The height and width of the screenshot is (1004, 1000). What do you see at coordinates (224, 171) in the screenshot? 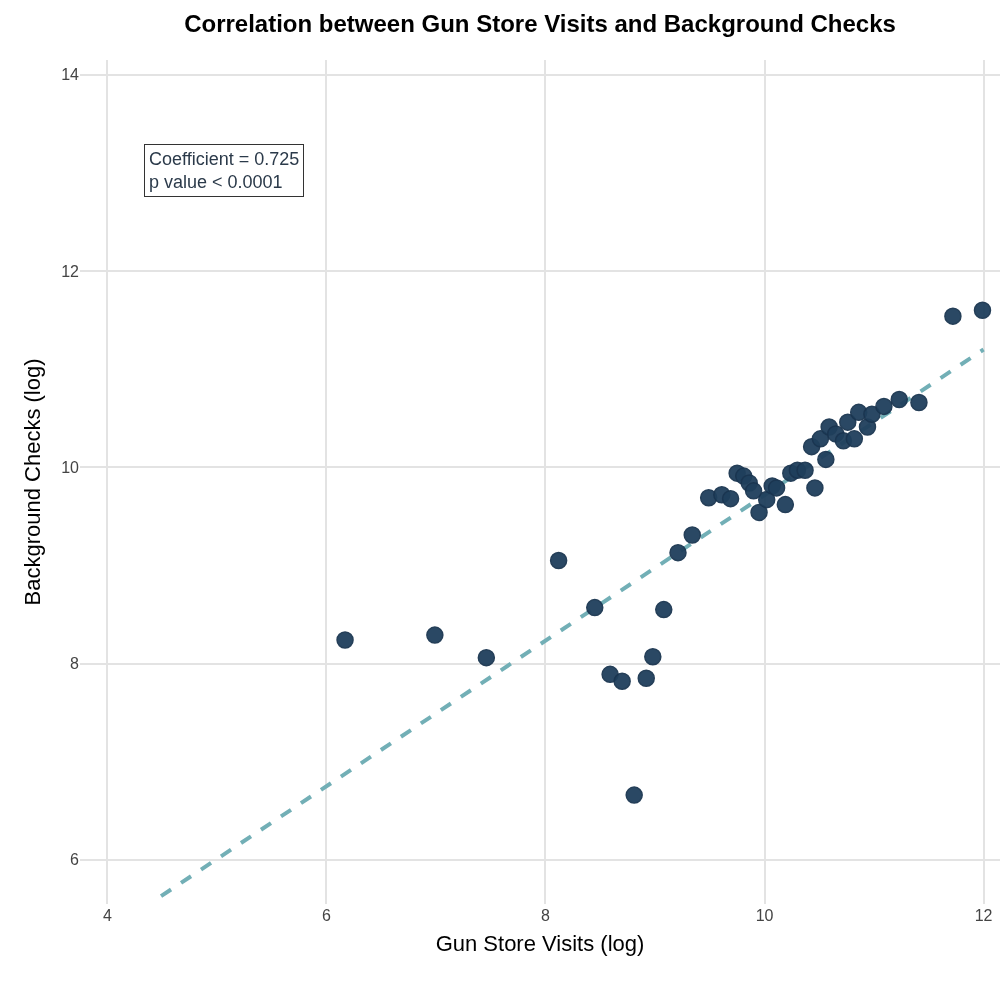
I see `annotation: Coefficient = 0.725 p value < 0.0001` at bounding box center [224, 171].